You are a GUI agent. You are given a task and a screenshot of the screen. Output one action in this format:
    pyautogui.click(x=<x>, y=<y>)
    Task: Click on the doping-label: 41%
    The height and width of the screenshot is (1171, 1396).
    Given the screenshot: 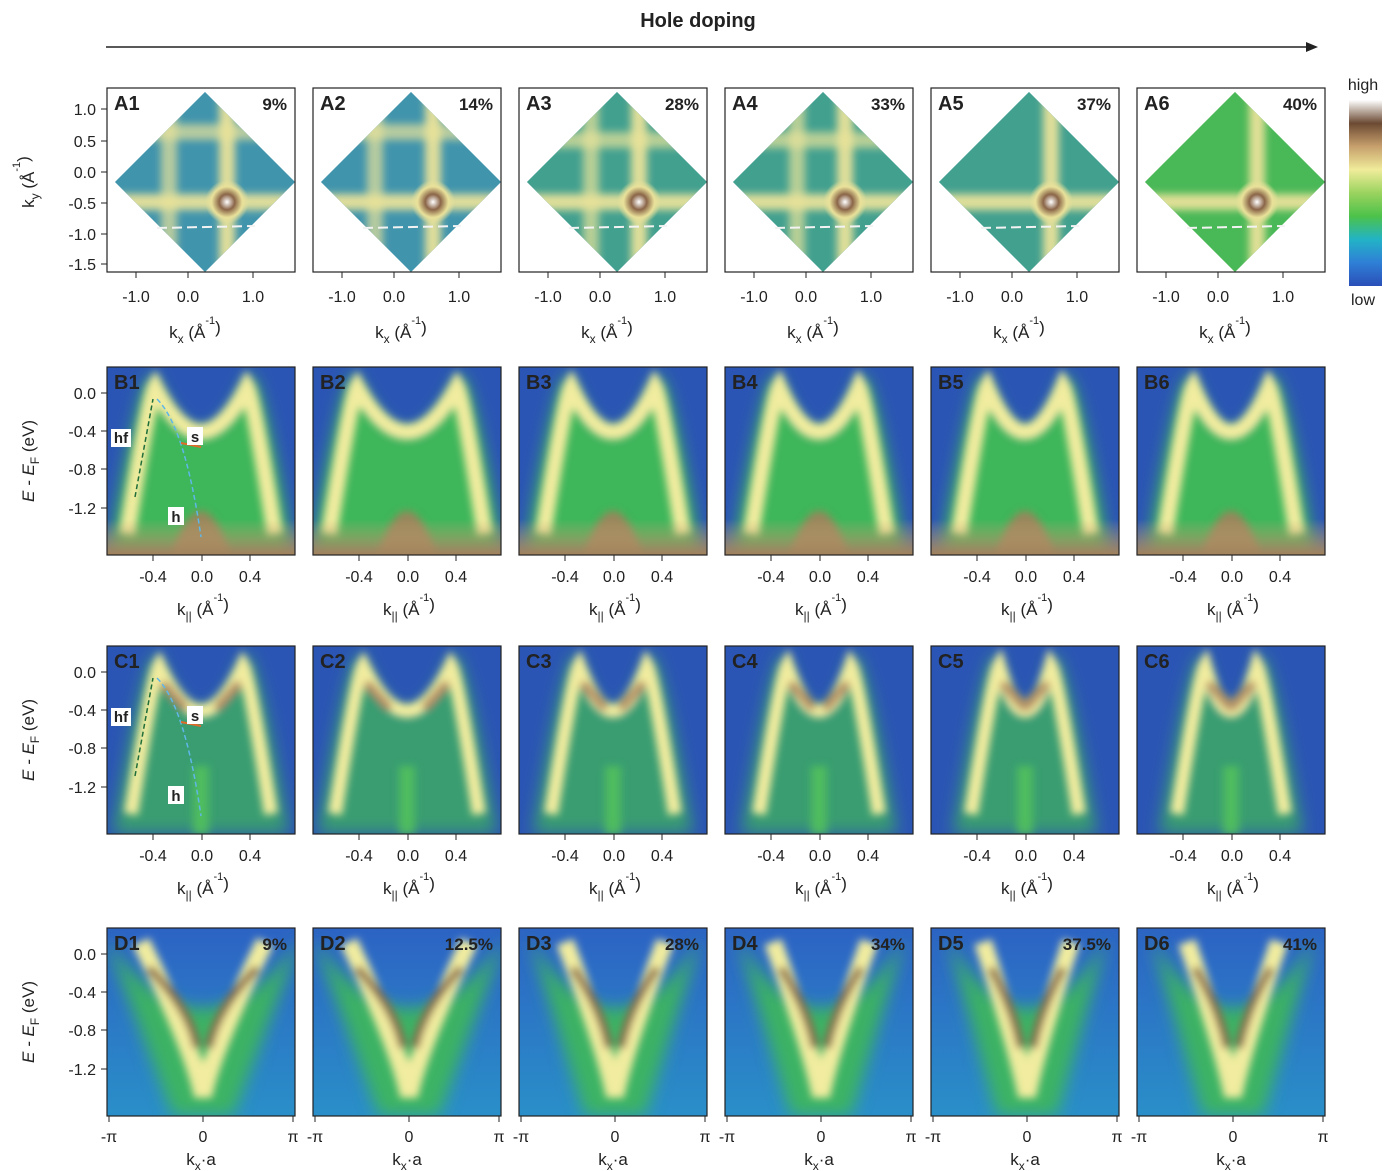 What is the action you would take?
    pyautogui.click(x=1300, y=944)
    